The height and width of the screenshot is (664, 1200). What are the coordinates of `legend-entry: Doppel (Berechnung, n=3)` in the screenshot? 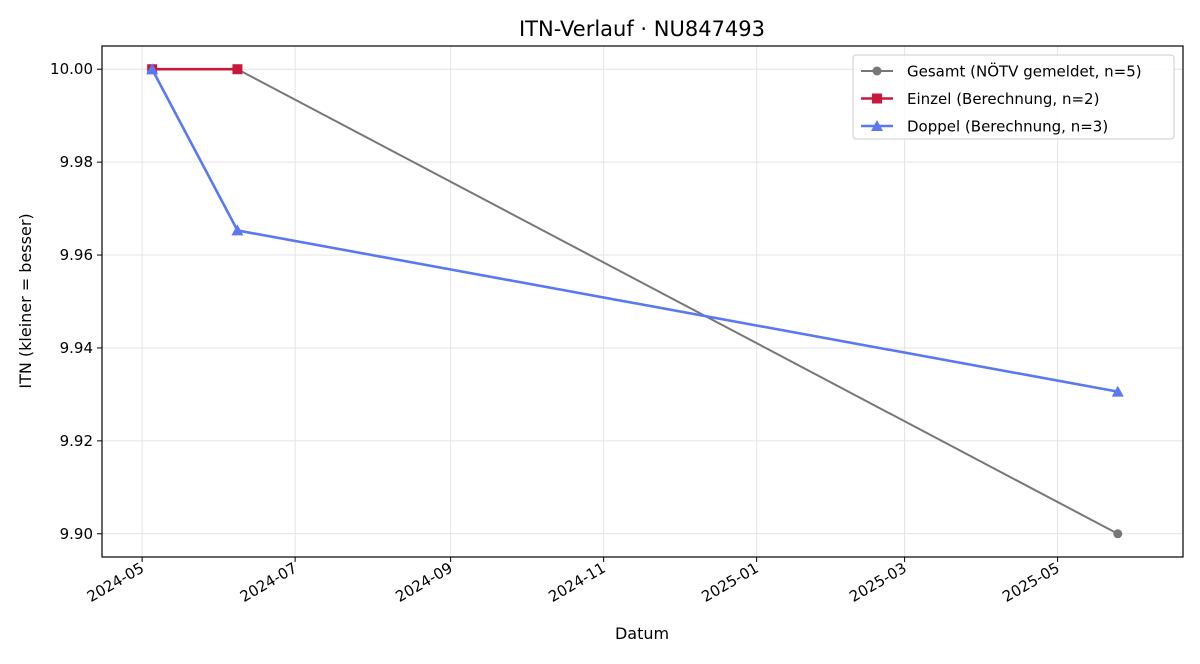 It's located at (984, 127).